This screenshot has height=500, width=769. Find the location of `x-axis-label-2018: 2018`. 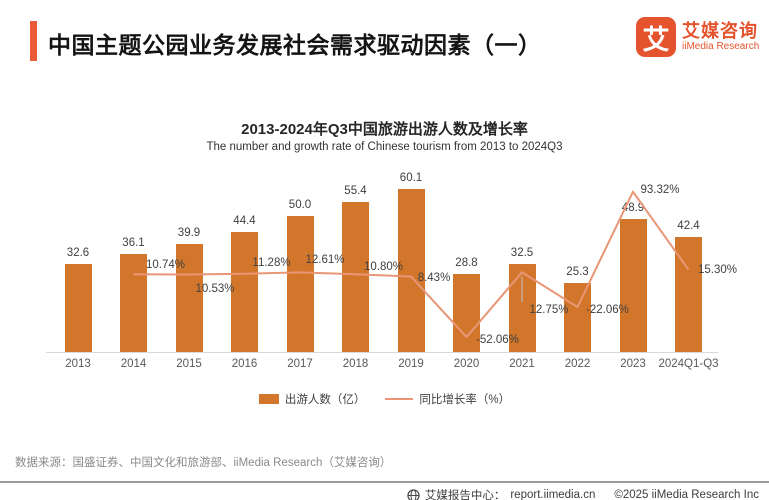

x-axis-label-2018: 2018 is located at coordinates (355, 364).